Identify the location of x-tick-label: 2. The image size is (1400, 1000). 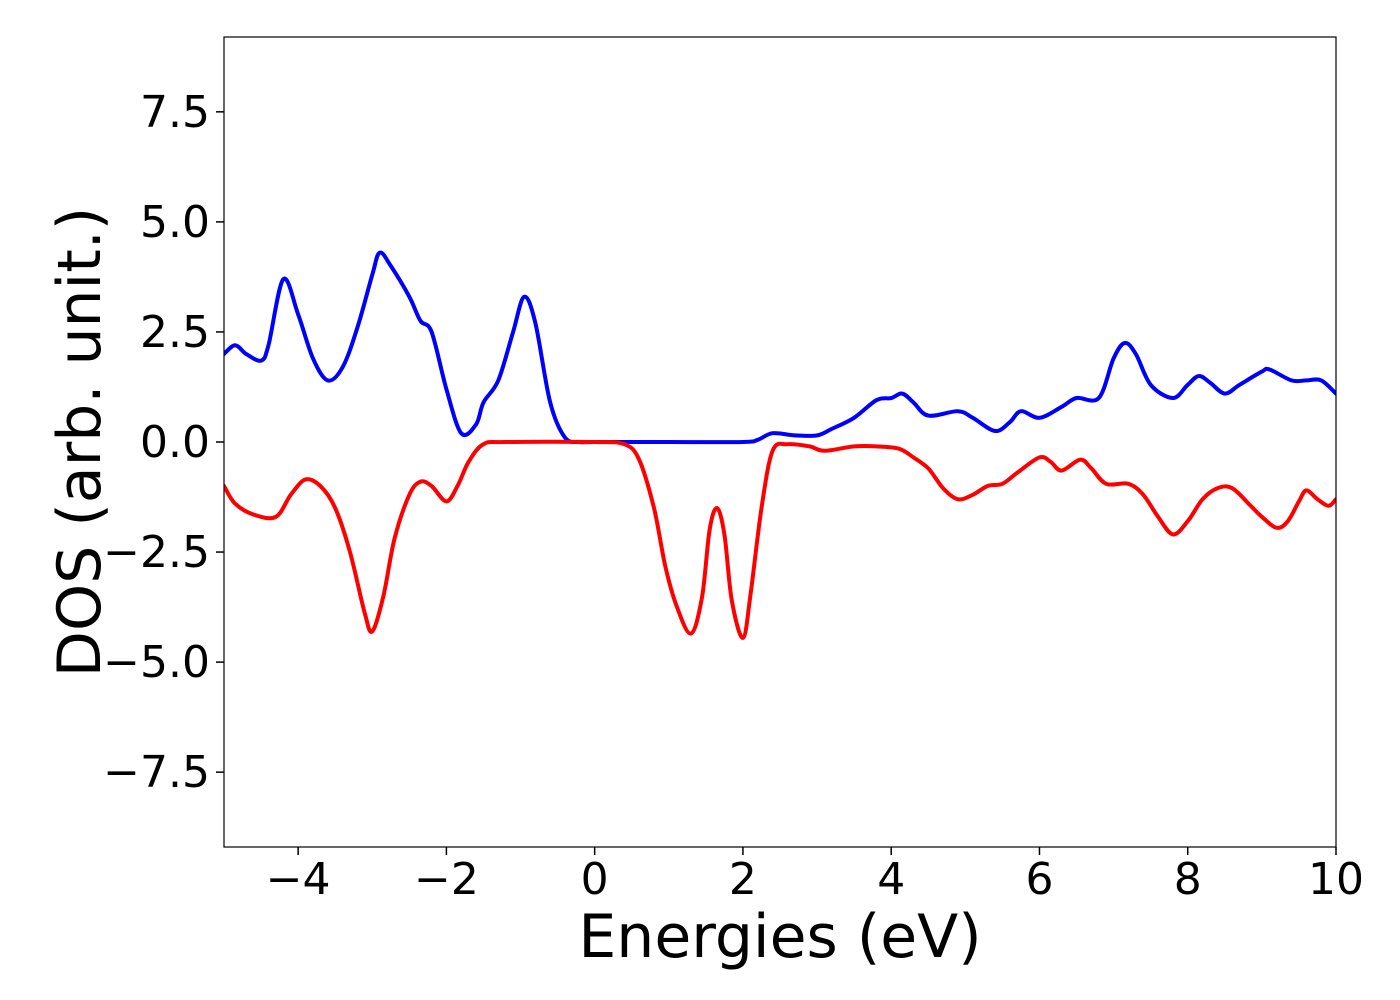
(743, 879).